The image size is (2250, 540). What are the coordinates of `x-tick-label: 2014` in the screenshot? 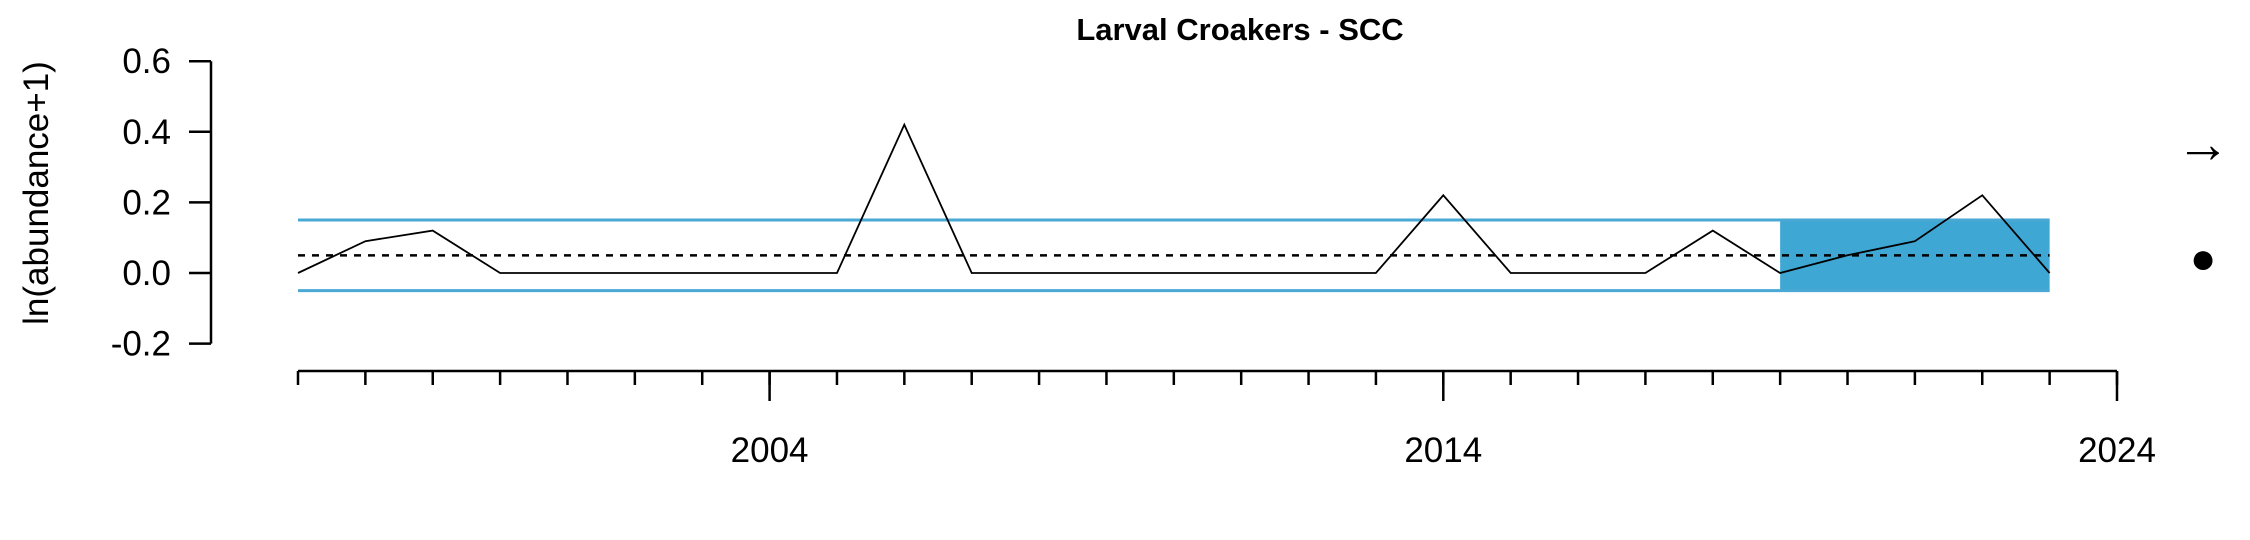 It's located at (1443, 450).